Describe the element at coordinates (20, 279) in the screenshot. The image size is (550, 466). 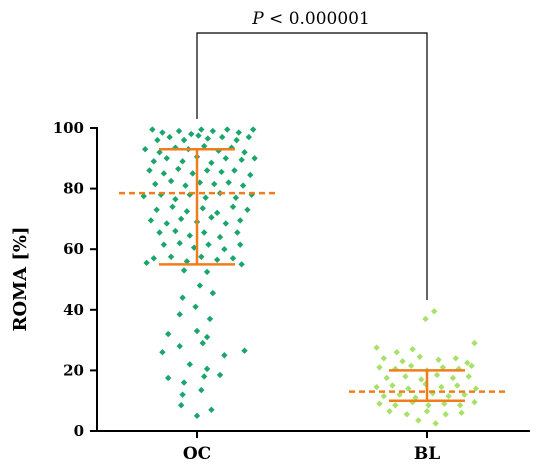
I see `y-axis-title: ROMA [%]` at that location.